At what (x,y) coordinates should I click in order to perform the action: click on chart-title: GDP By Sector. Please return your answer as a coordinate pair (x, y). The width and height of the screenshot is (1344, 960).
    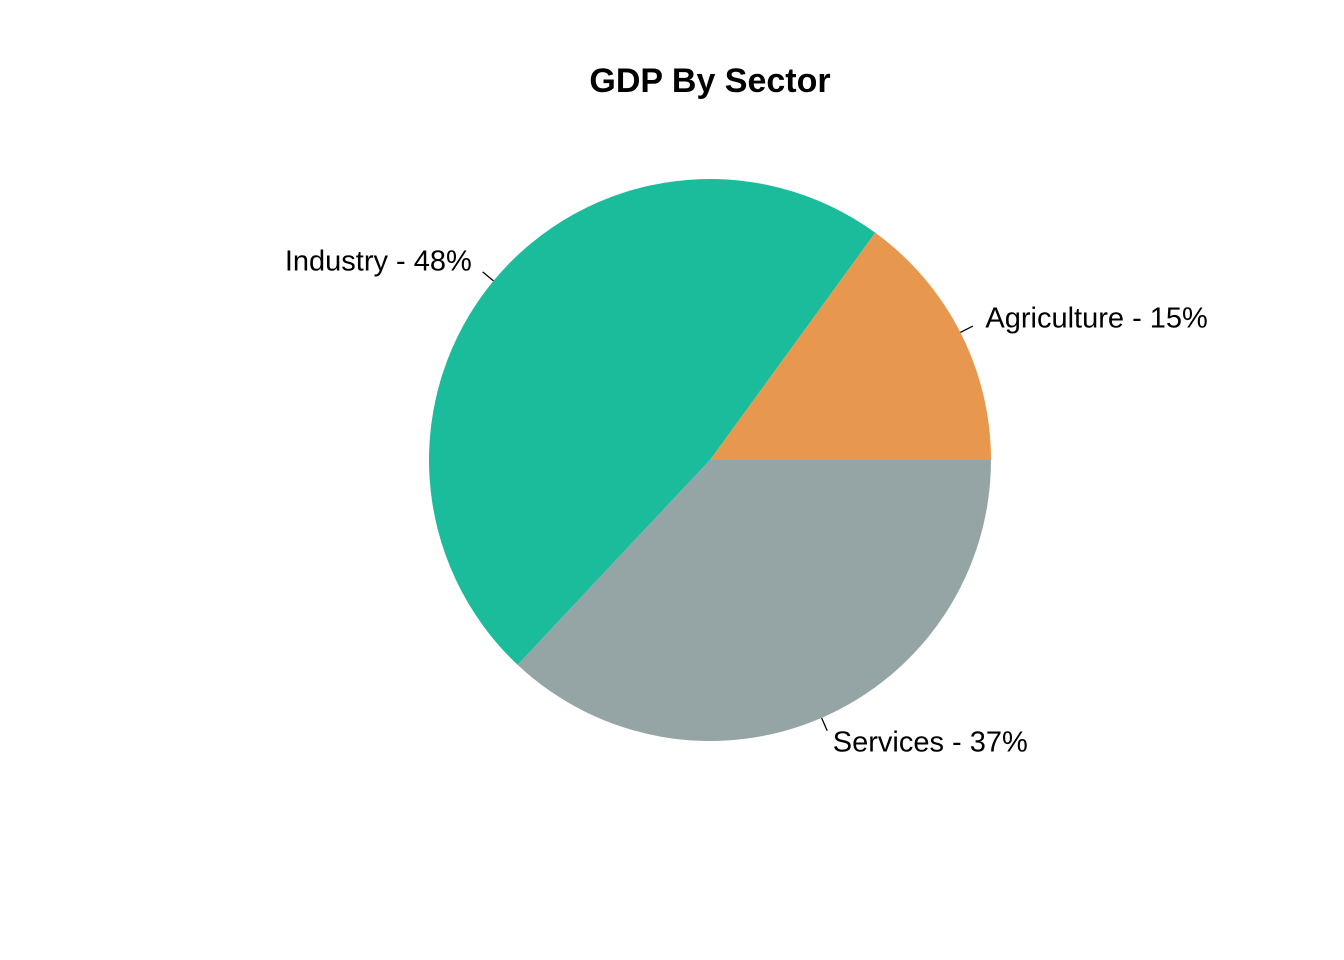
    Looking at the image, I should click on (709, 81).